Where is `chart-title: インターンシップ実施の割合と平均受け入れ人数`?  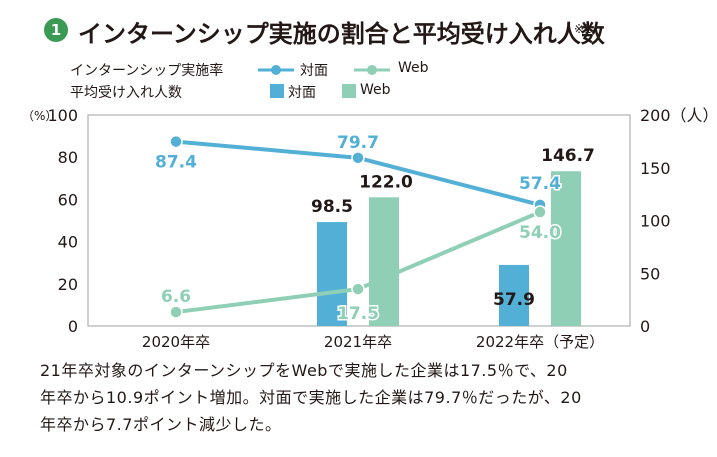 chart-title: インターンシップ実施の割合と平均受け入れ人数 is located at coordinates (341, 34).